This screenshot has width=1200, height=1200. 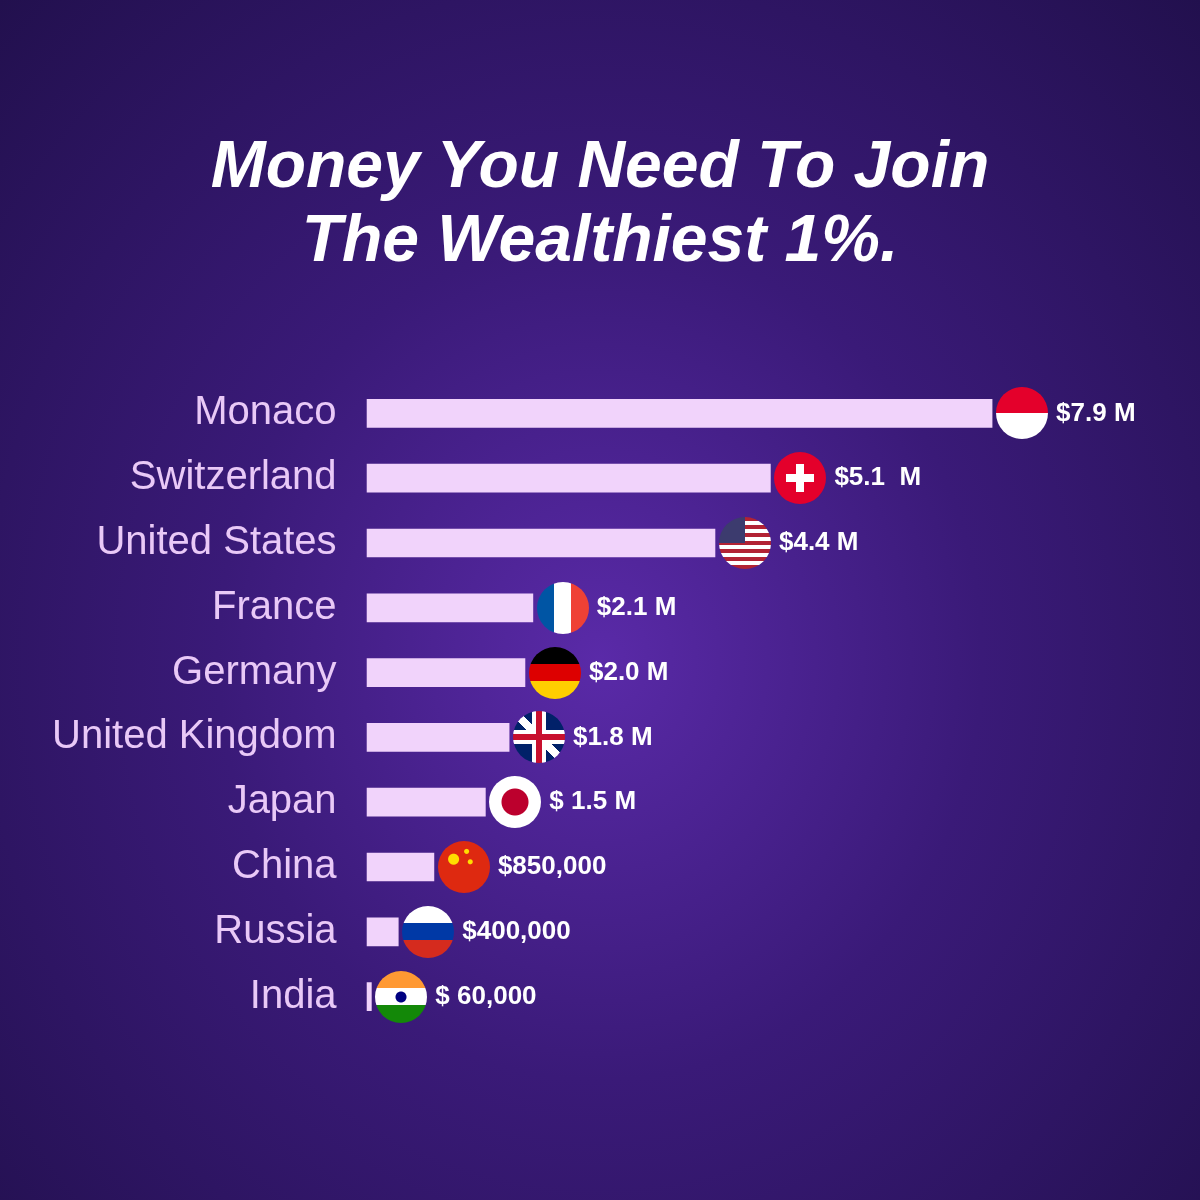 I want to click on y-tick-label: Monaco, so click(x=265, y=410).